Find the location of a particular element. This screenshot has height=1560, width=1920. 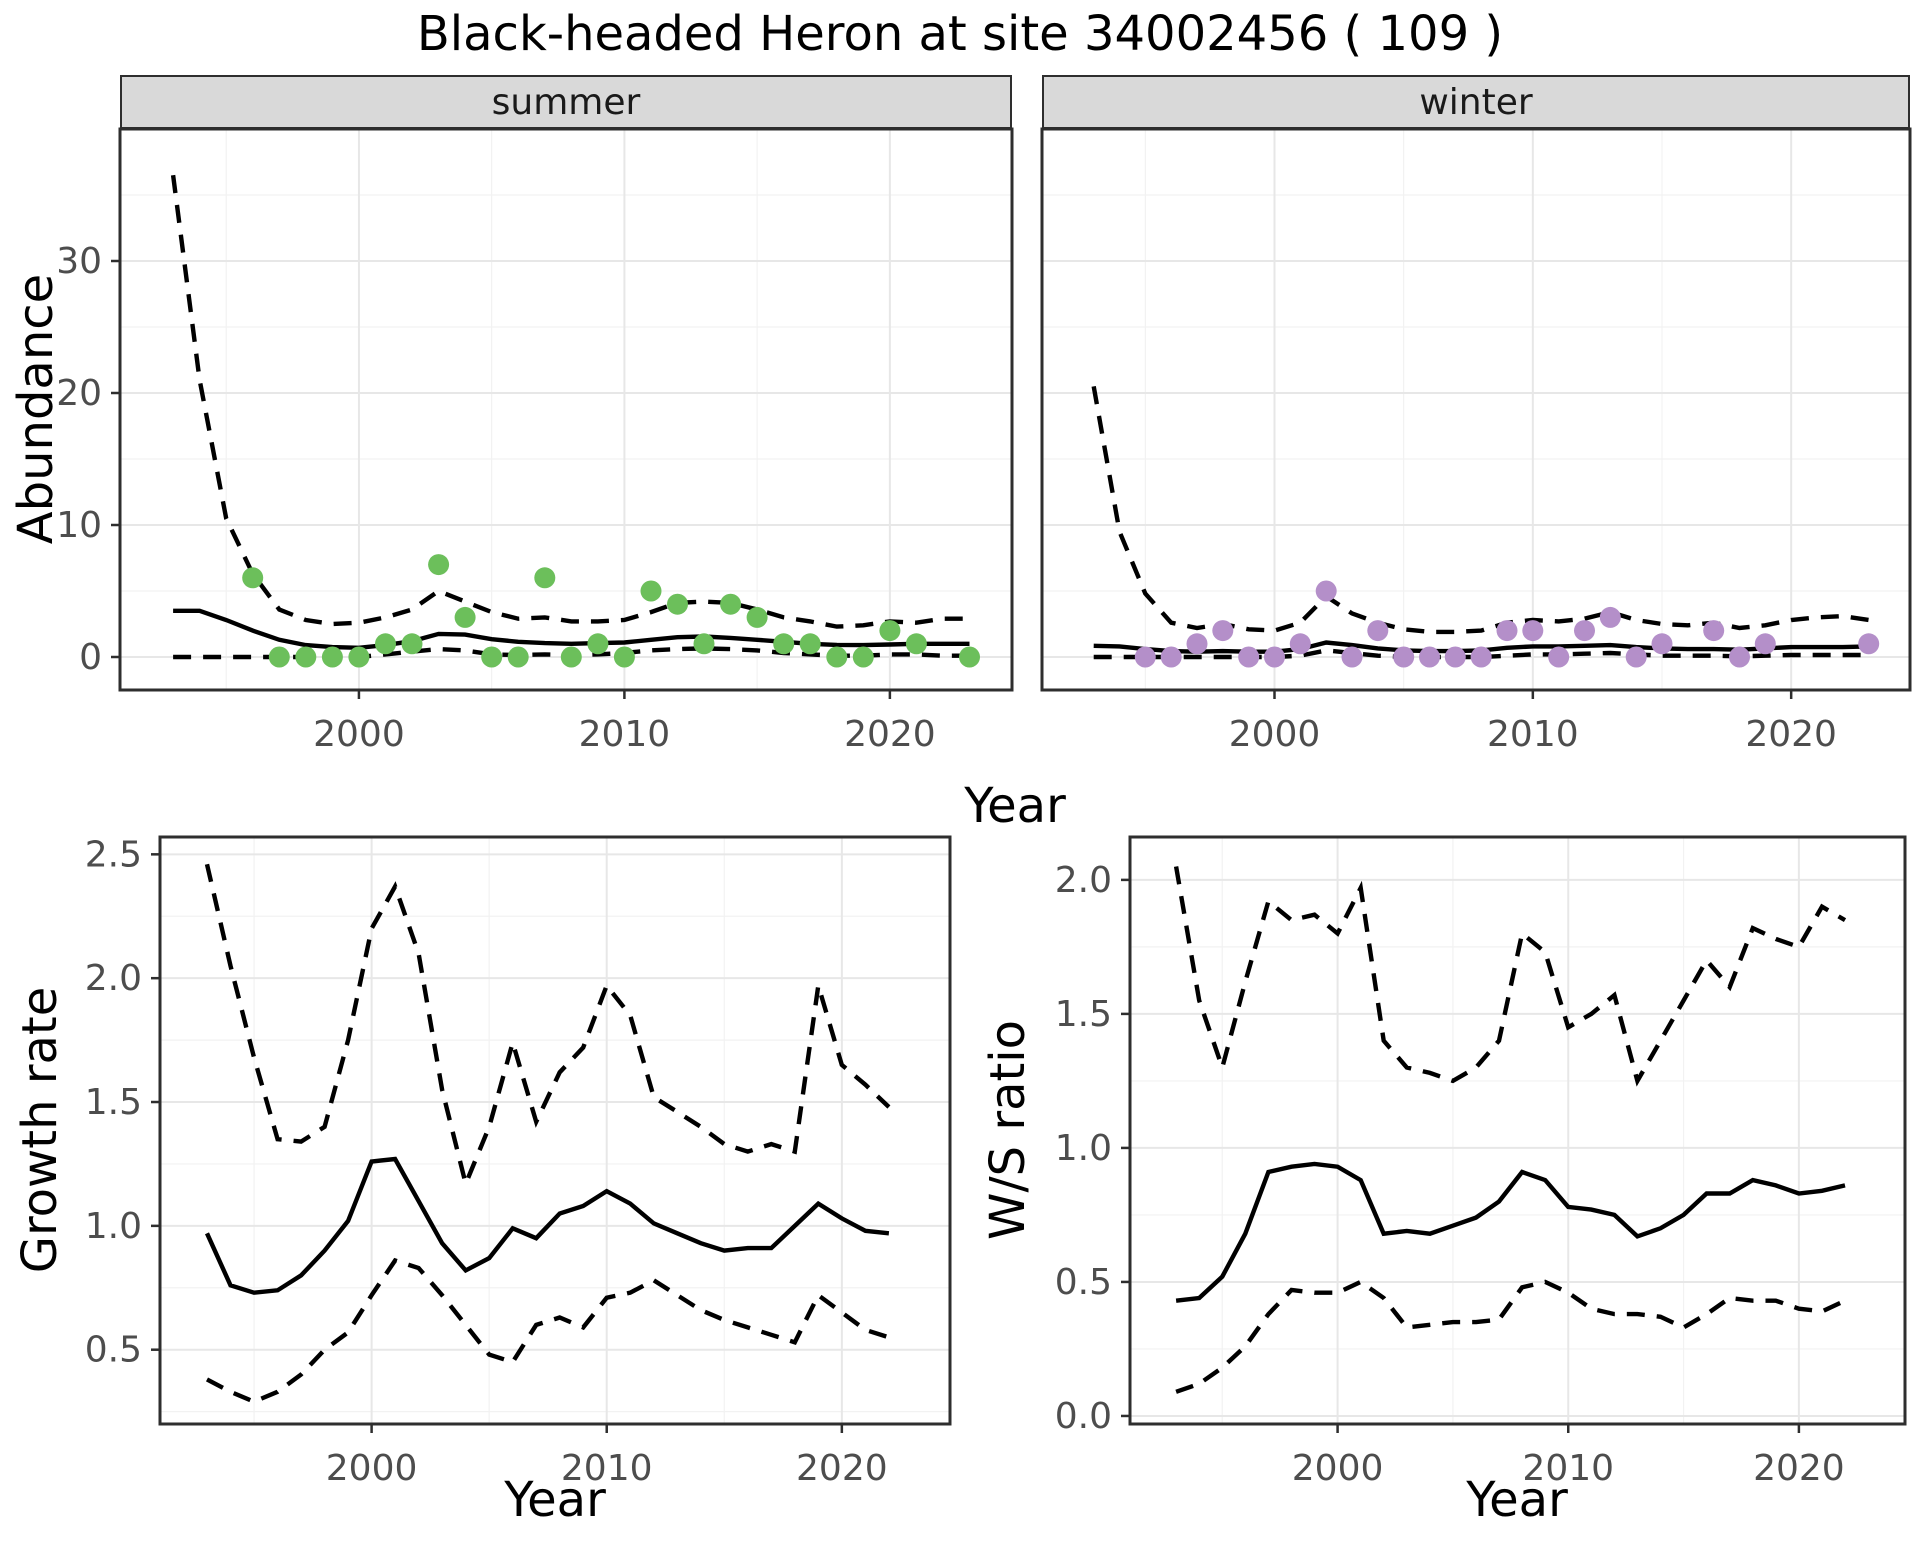

facet-strip-summer: summer is located at coordinates (566, 102).